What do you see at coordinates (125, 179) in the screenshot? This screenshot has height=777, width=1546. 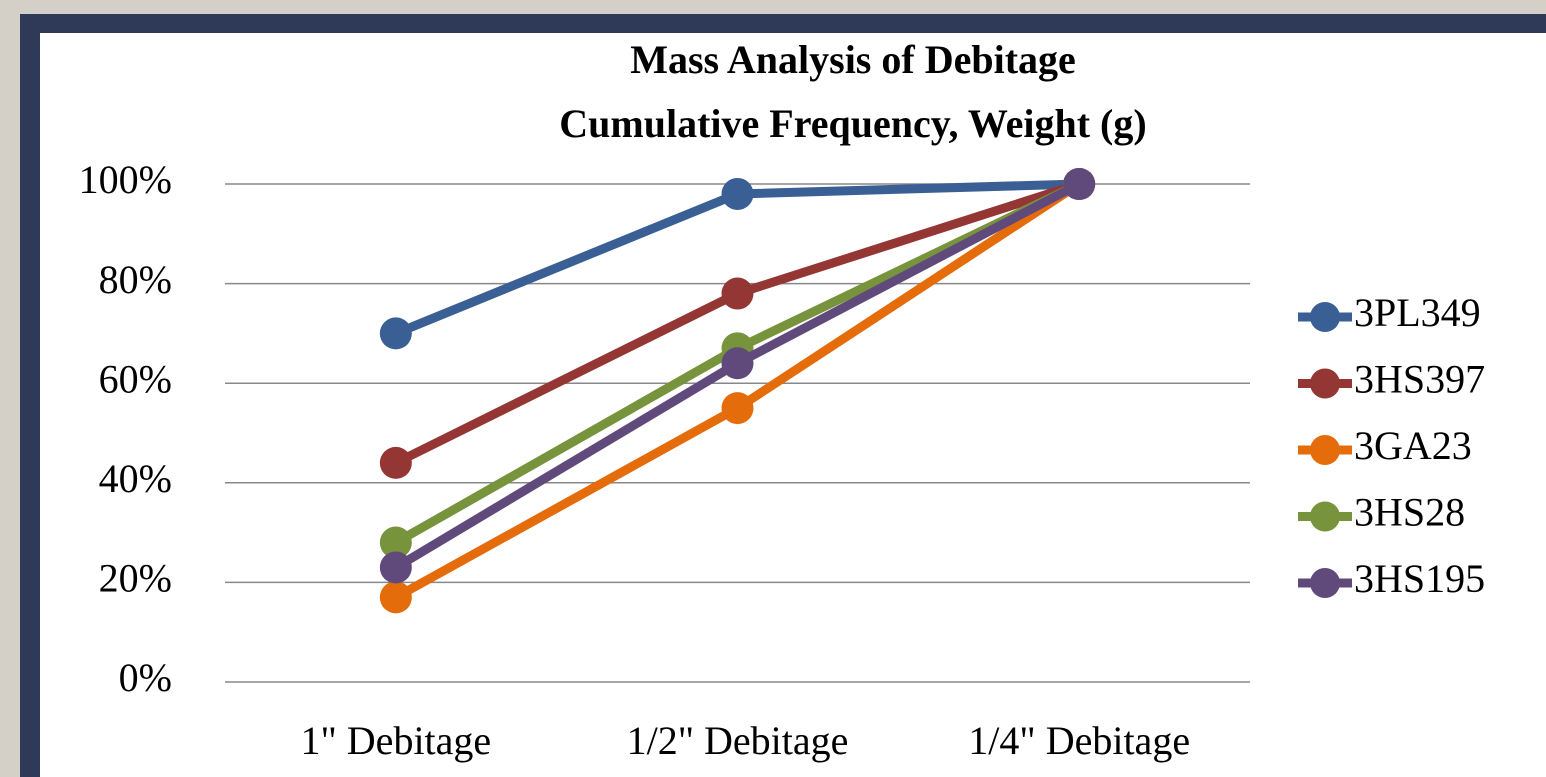 I see `y-tick-label: 100%` at bounding box center [125, 179].